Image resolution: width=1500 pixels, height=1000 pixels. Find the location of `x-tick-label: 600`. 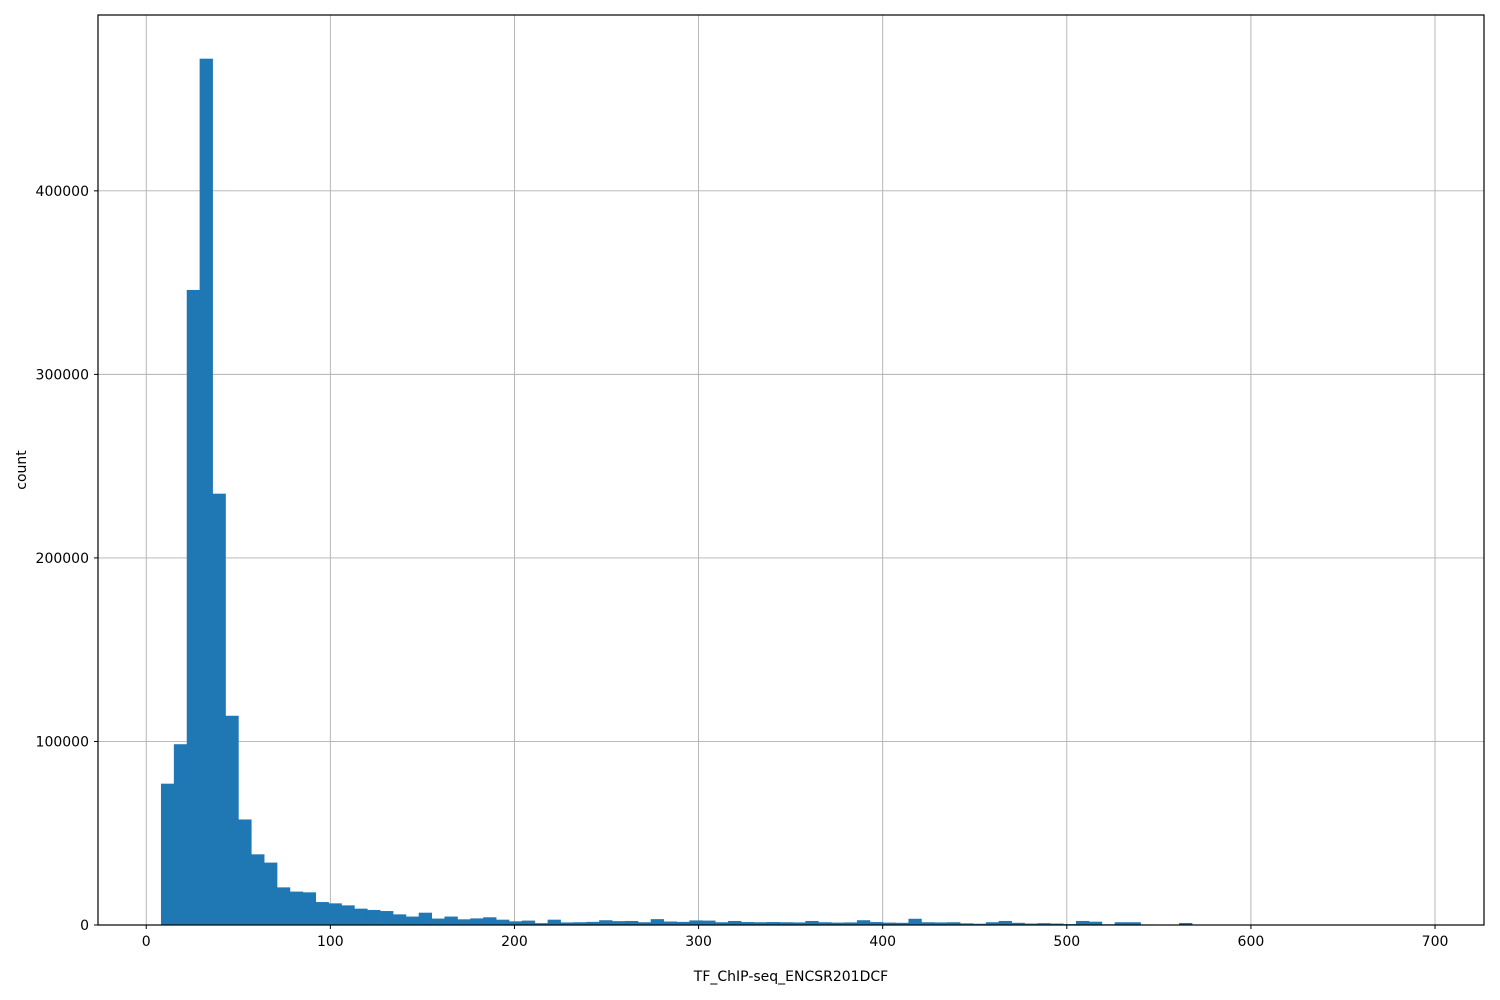

x-tick-label: 600 is located at coordinates (1251, 942).